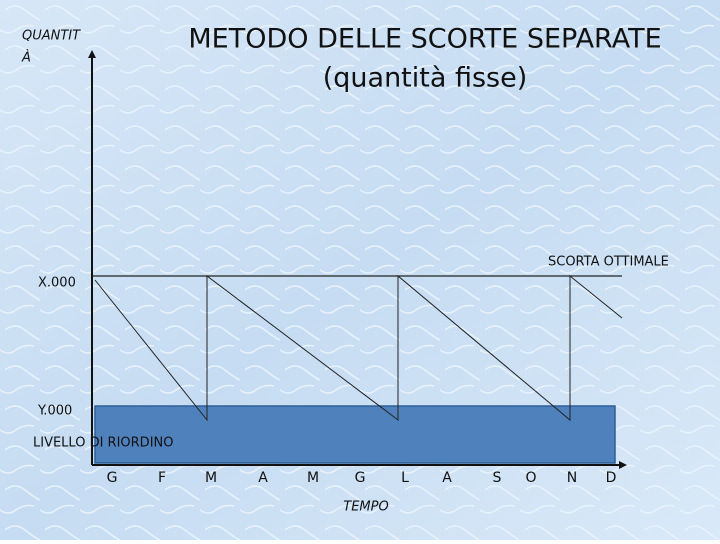  Describe the element at coordinates (623, 465) in the screenshot. I see `x-axis-arrow` at that location.